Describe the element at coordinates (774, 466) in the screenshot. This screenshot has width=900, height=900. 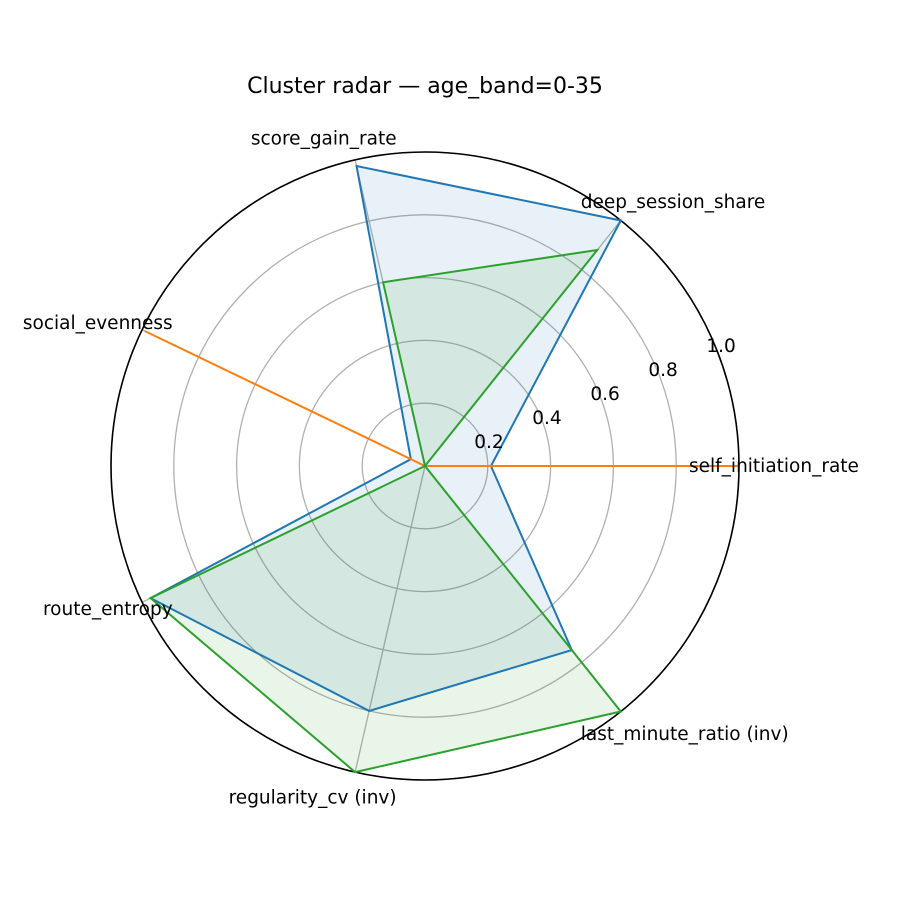
I see `axis-label: self_initiation_rate` at that location.